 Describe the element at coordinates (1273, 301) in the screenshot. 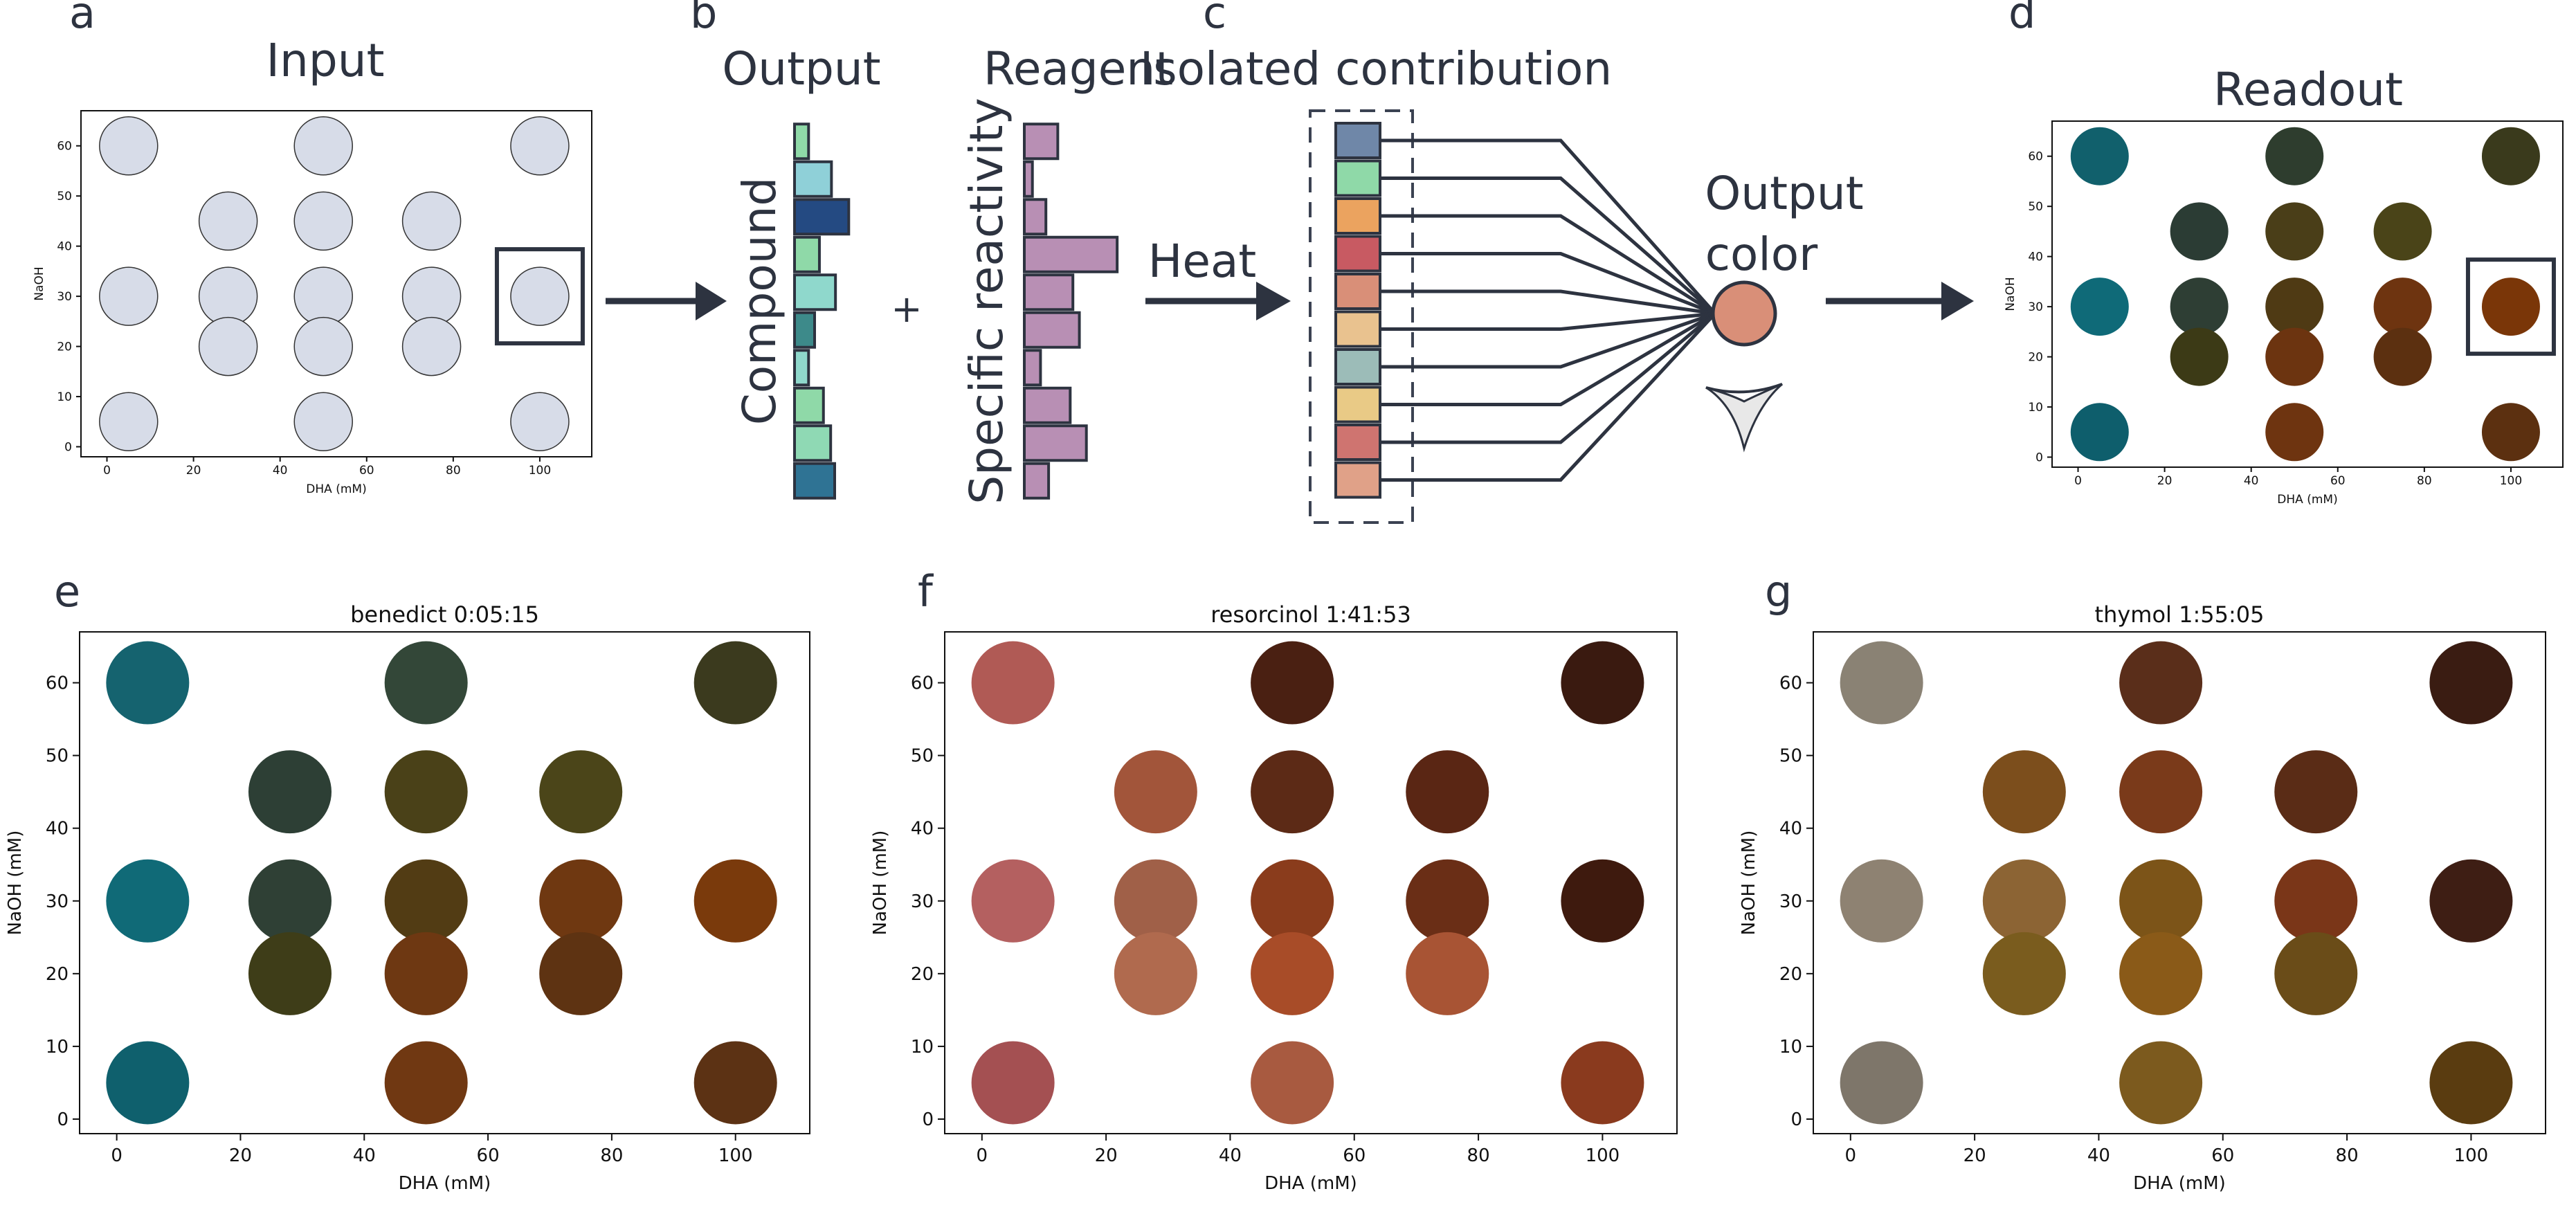

I see `heat-arrow-head` at that location.